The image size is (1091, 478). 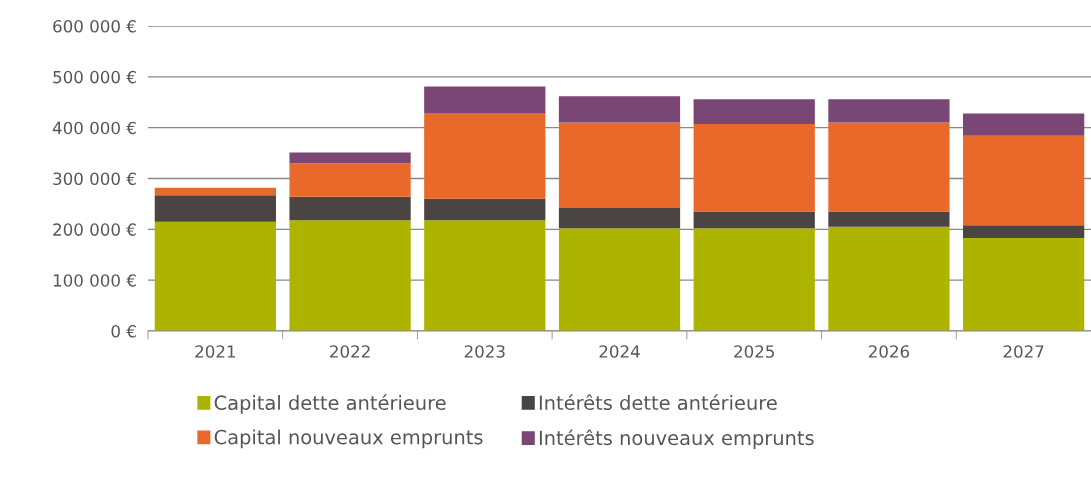 What do you see at coordinates (123, 331) in the screenshot?
I see `y-tick-label: 0 €` at bounding box center [123, 331].